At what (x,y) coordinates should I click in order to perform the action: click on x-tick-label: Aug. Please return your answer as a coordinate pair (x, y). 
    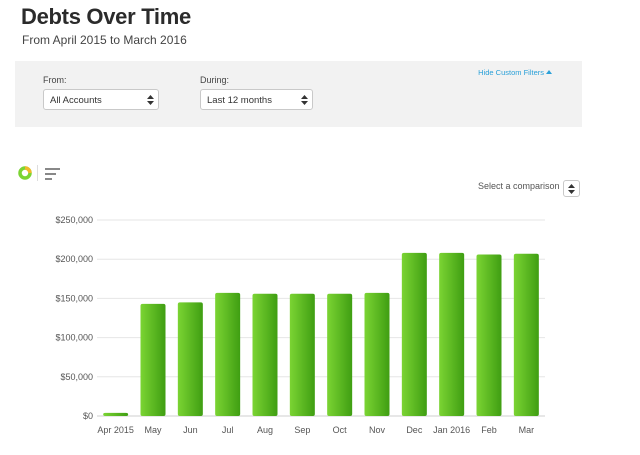
    Looking at the image, I should click on (265, 430).